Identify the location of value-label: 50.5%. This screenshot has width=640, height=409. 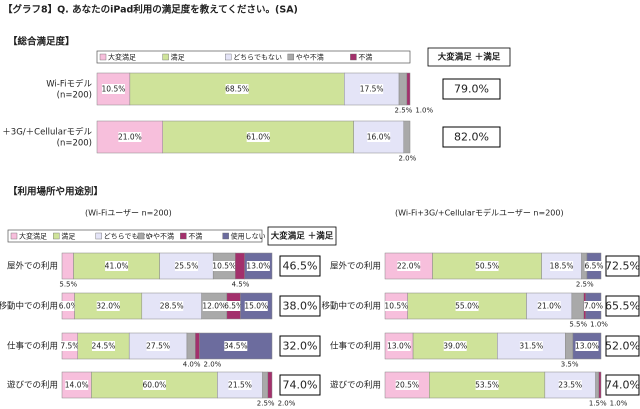
(487, 266).